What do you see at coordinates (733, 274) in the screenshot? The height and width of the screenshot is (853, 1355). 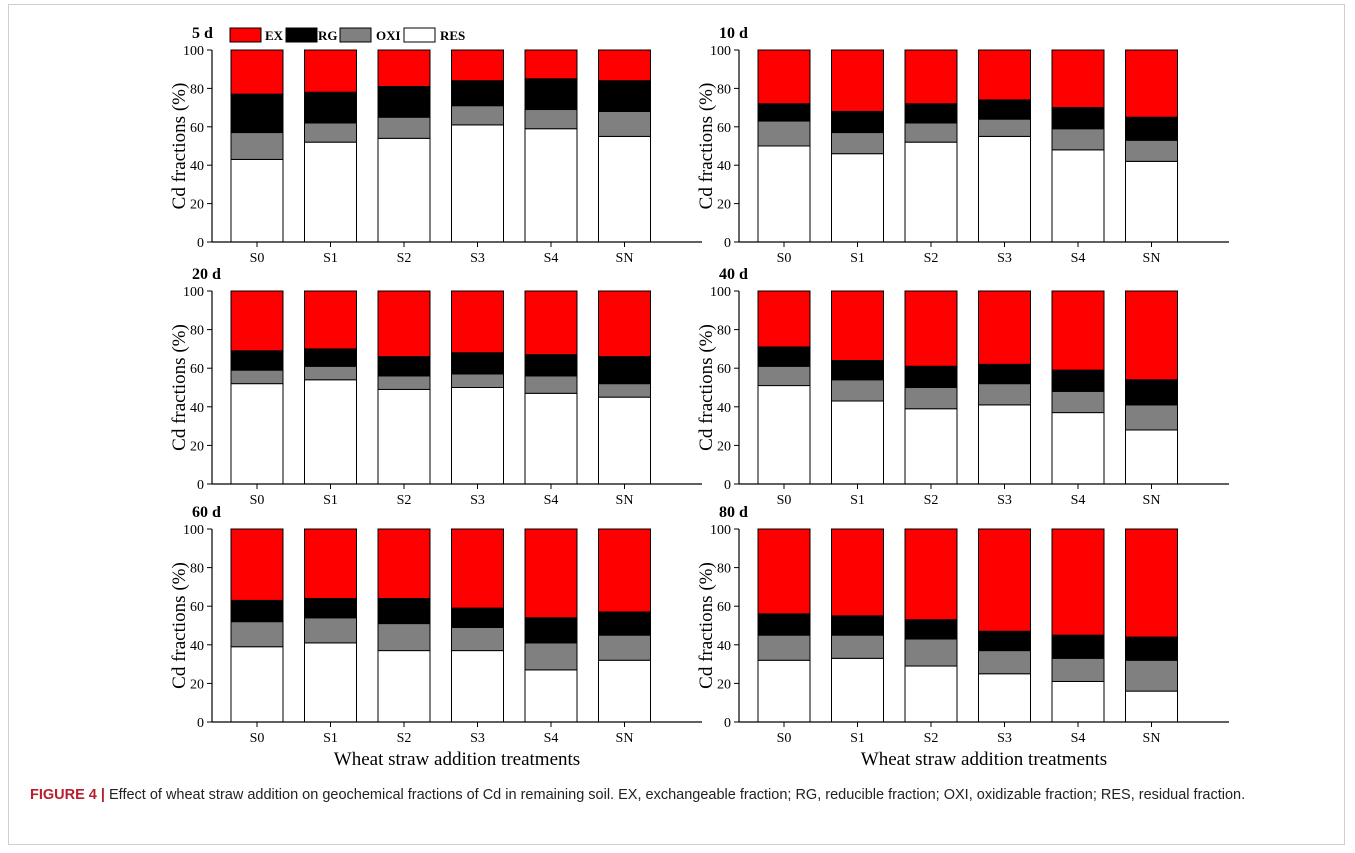 I see `panel-title: 40 d` at bounding box center [733, 274].